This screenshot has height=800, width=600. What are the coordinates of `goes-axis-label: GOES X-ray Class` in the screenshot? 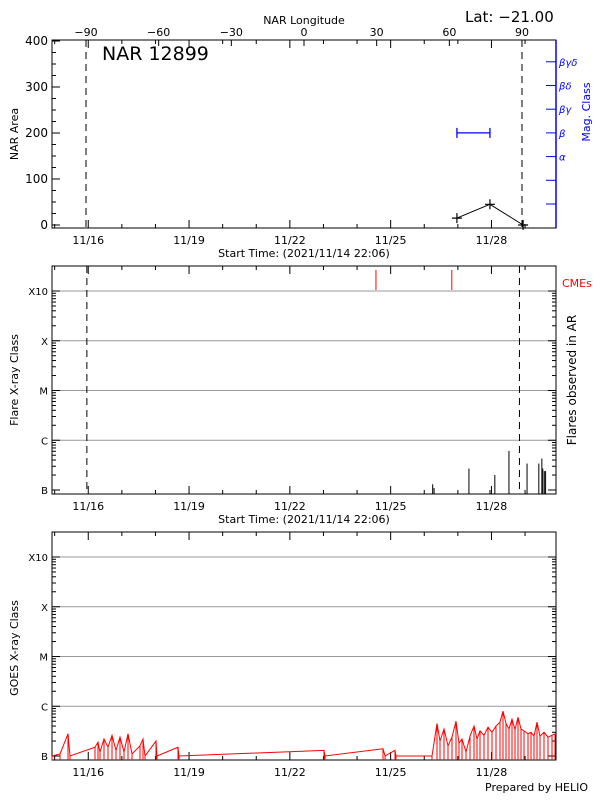 It's located at (14, 648).